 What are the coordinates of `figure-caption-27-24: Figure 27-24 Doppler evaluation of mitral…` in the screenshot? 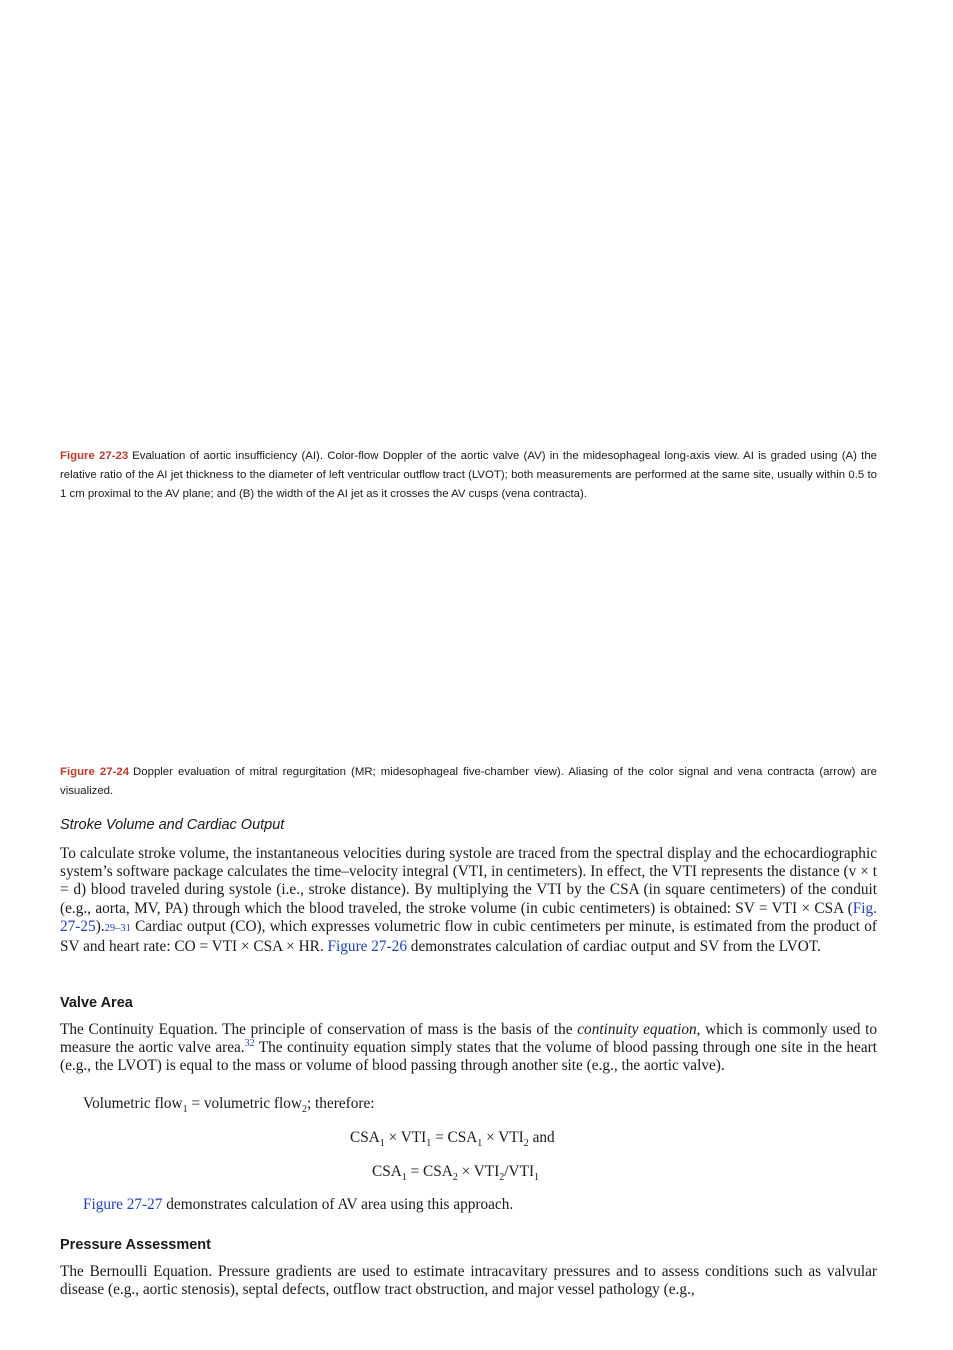 It's located at (468, 782).